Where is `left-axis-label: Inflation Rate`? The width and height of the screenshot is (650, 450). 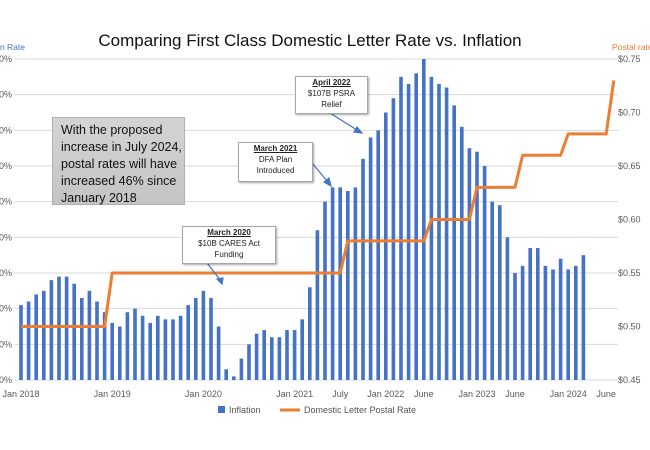 left-axis-label: Inflation Rate is located at coordinates (12, 47).